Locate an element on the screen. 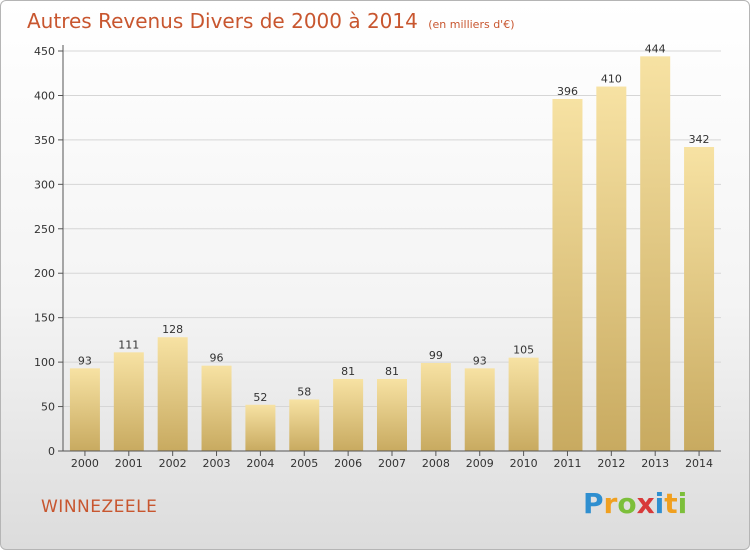  bar-2004 is located at coordinates (260, 427).